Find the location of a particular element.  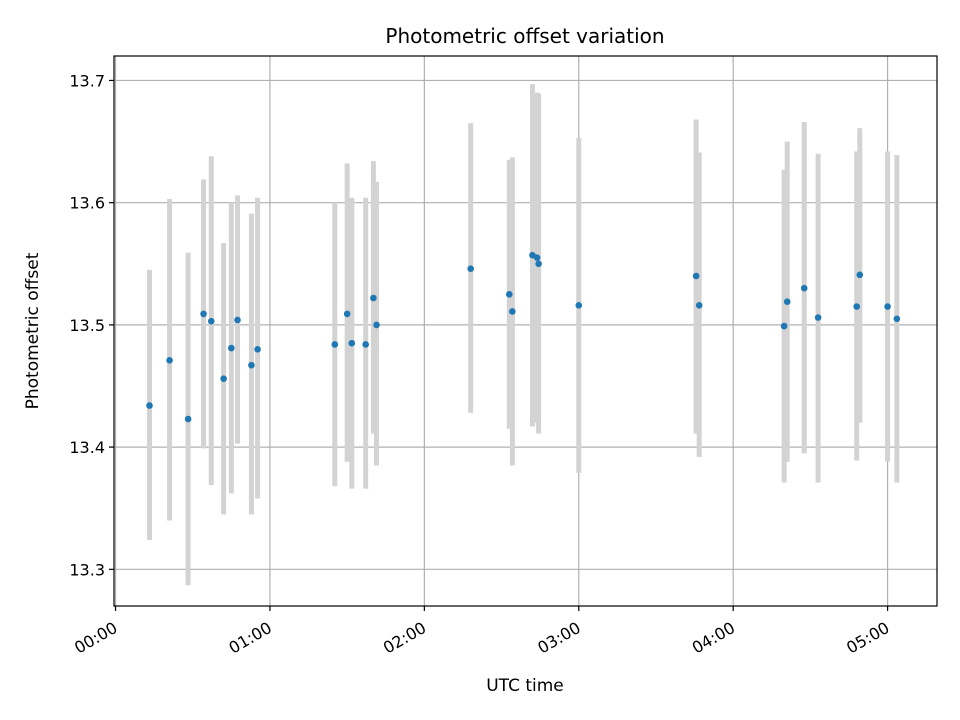

y-tick-label: 13.7 is located at coordinates (87, 80).